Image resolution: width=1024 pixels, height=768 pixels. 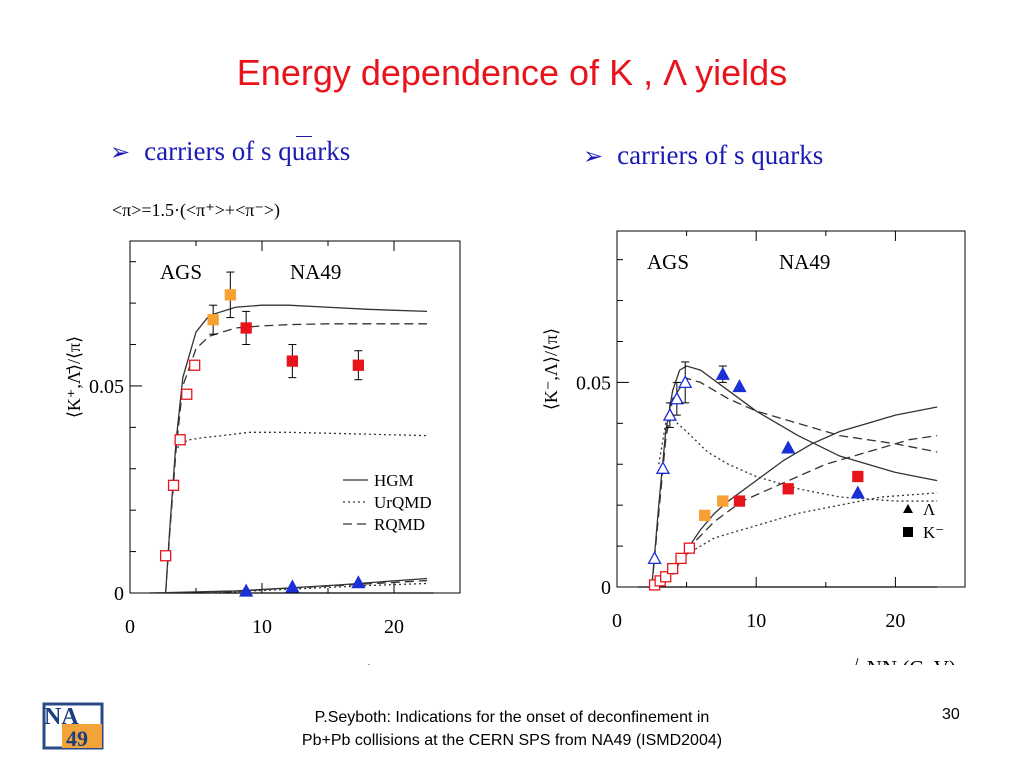 I want to click on pion-average-formula: <π>=1.5·(<π⁺>+<π⁻>), so click(x=196, y=210).